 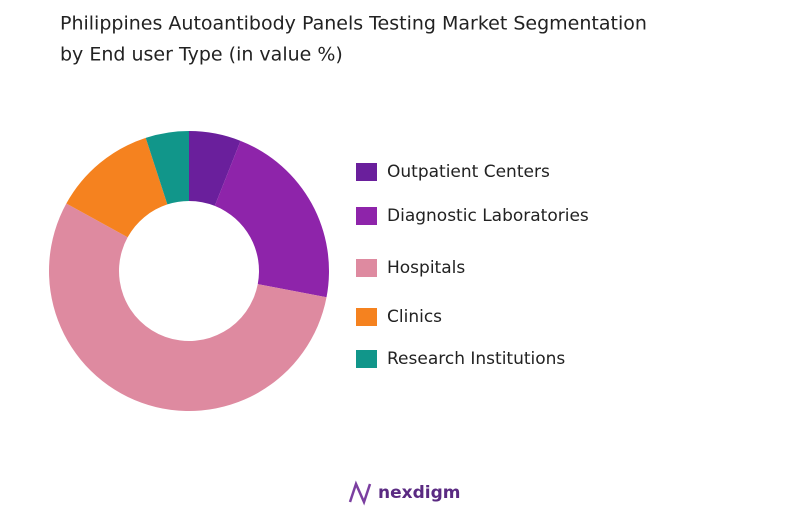 I want to click on logo: nexdigm, so click(x=404, y=493).